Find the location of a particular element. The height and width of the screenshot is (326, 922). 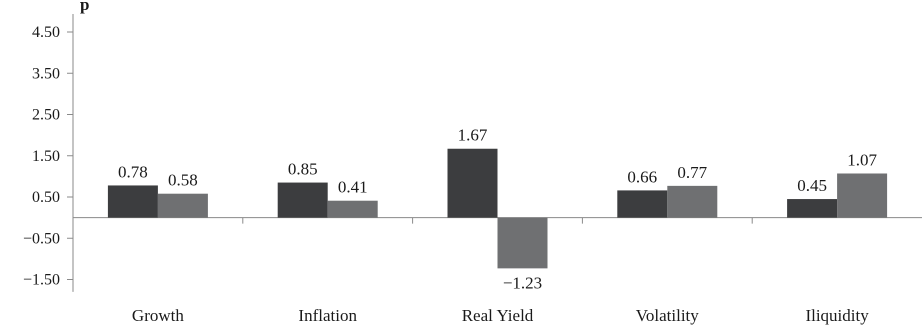

bar-value-label: 0.41 is located at coordinates (353, 187).